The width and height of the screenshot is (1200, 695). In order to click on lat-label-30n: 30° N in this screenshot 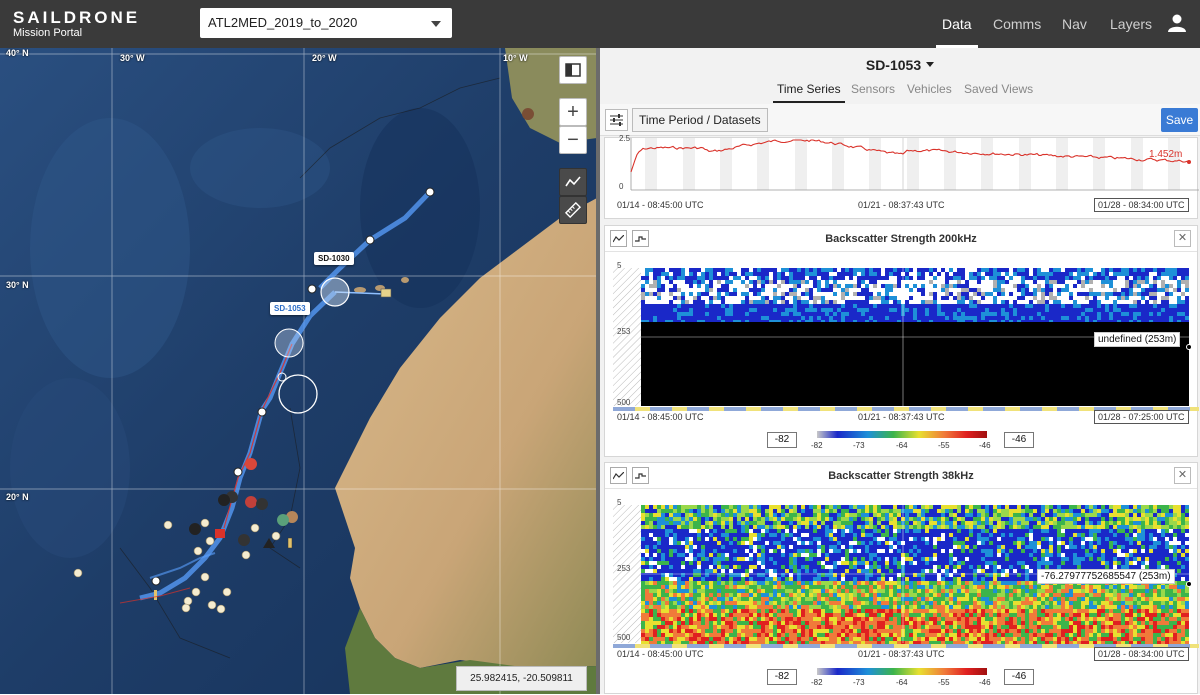, I will do `click(17, 285)`.